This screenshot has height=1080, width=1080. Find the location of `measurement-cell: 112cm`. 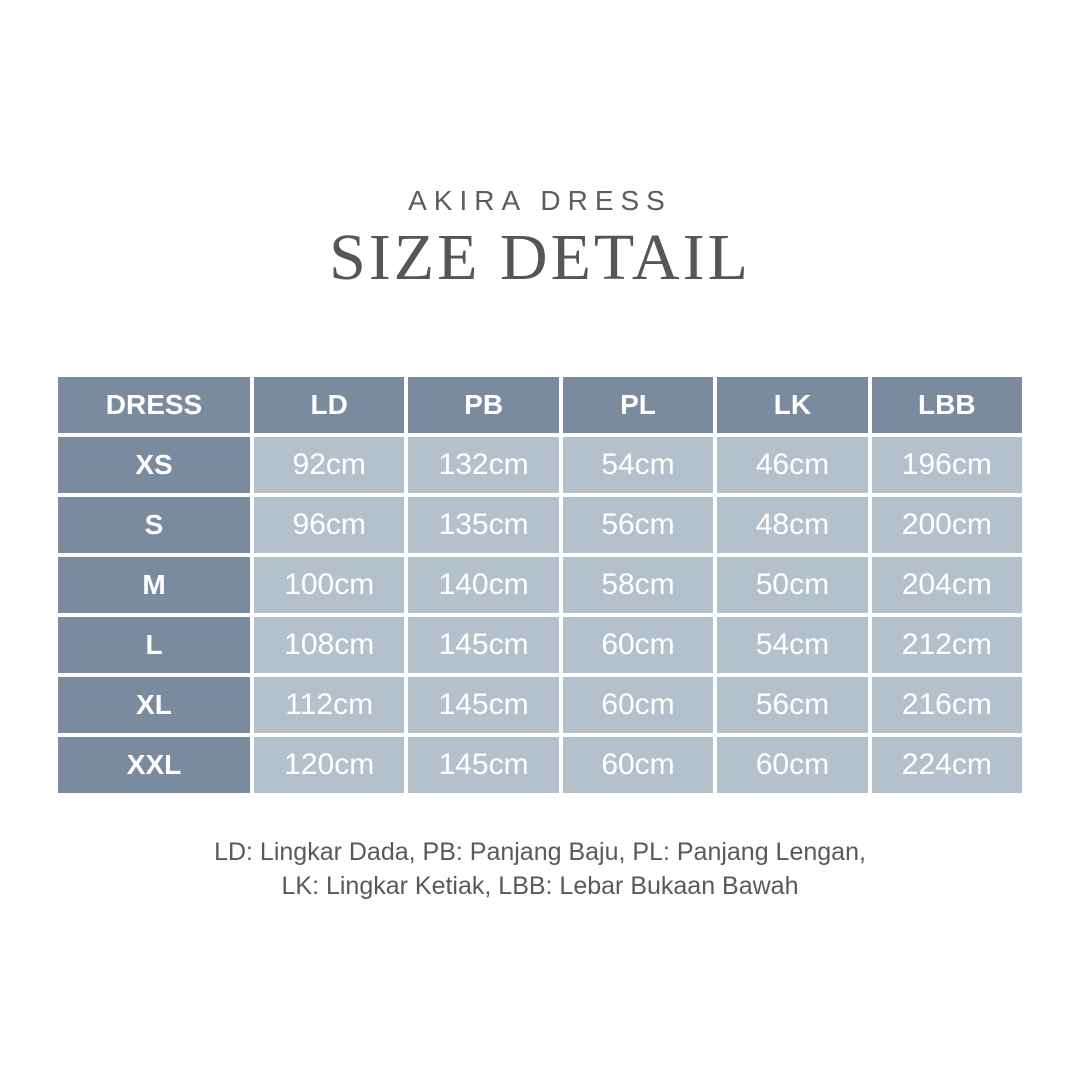

measurement-cell: 112cm is located at coordinates (329, 704).